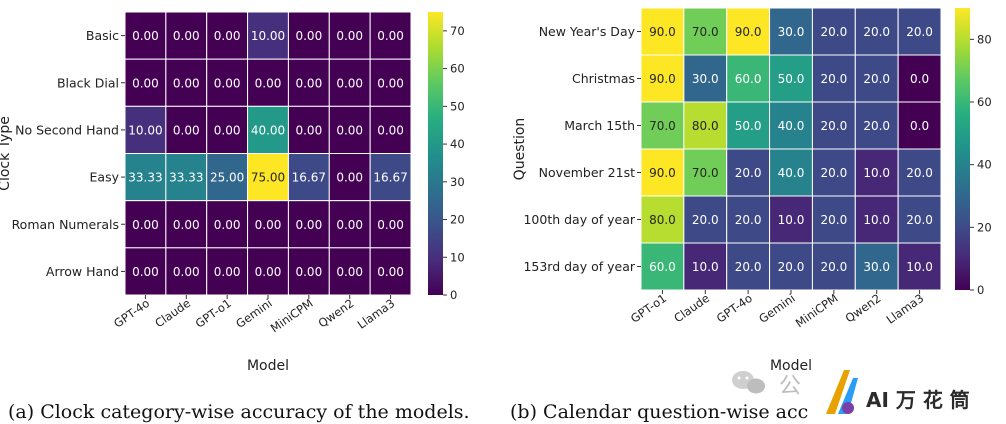  Describe the element at coordinates (268, 366) in the screenshot. I see `x-axis-label: Model` at that location.